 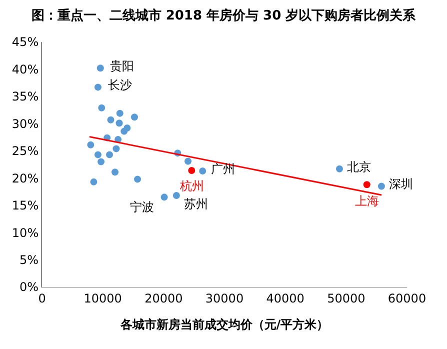 What do you see at coordinates (25, 97) in the screenshot?
I see `y-tick-label: 35%` at bounding box center [25, 97].